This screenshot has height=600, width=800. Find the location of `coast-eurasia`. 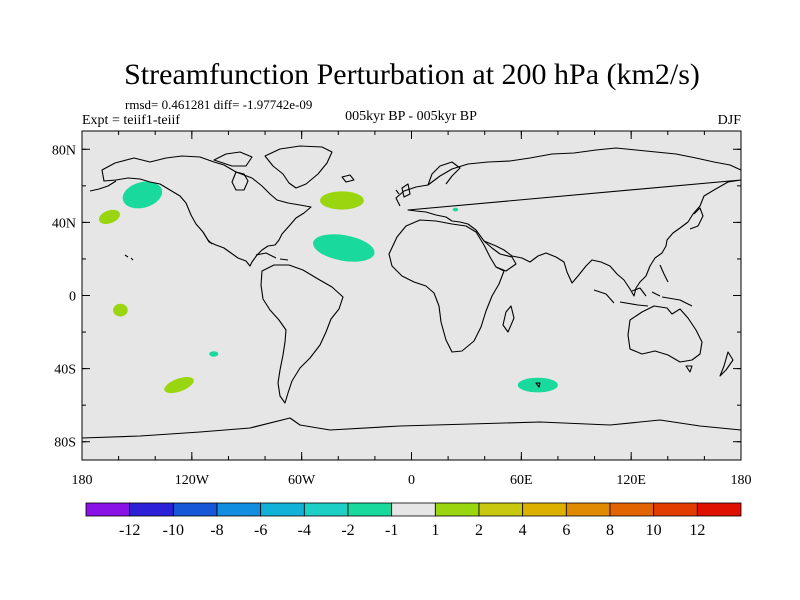

coast-eurasia is located at coordinates (568, 222).